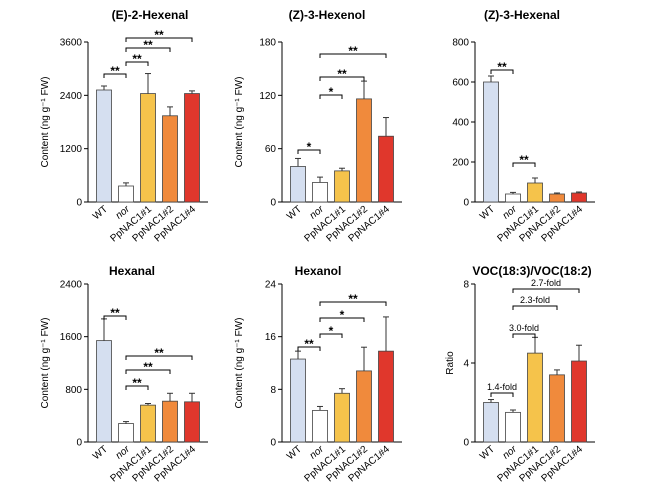 This screenshot has height=498, width=647. What do you see at coordinates (460, 83) in the screenshot?
I see `y-tick-label: 600` at bounding box center [460, 83].